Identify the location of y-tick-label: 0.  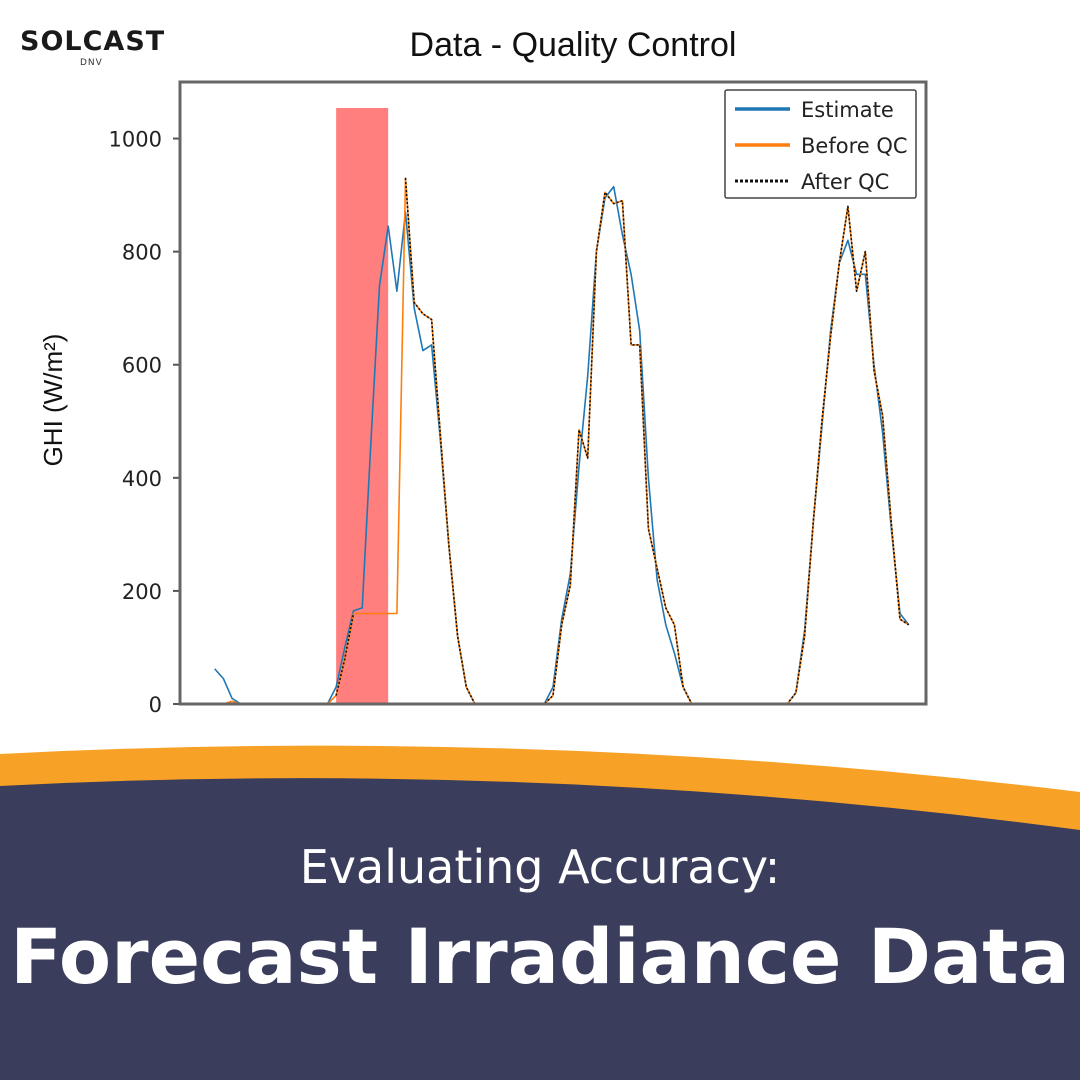
(155, 705).